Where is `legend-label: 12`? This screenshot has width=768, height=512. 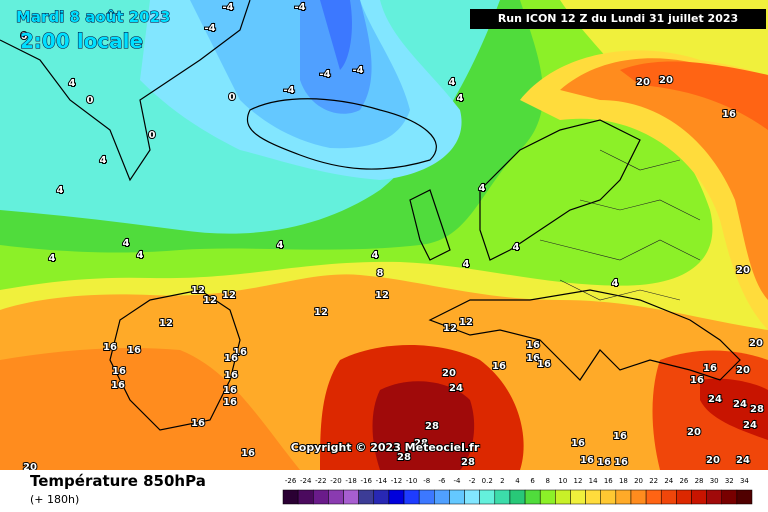 legend-label: 12 is located at coordinates (578, 481).